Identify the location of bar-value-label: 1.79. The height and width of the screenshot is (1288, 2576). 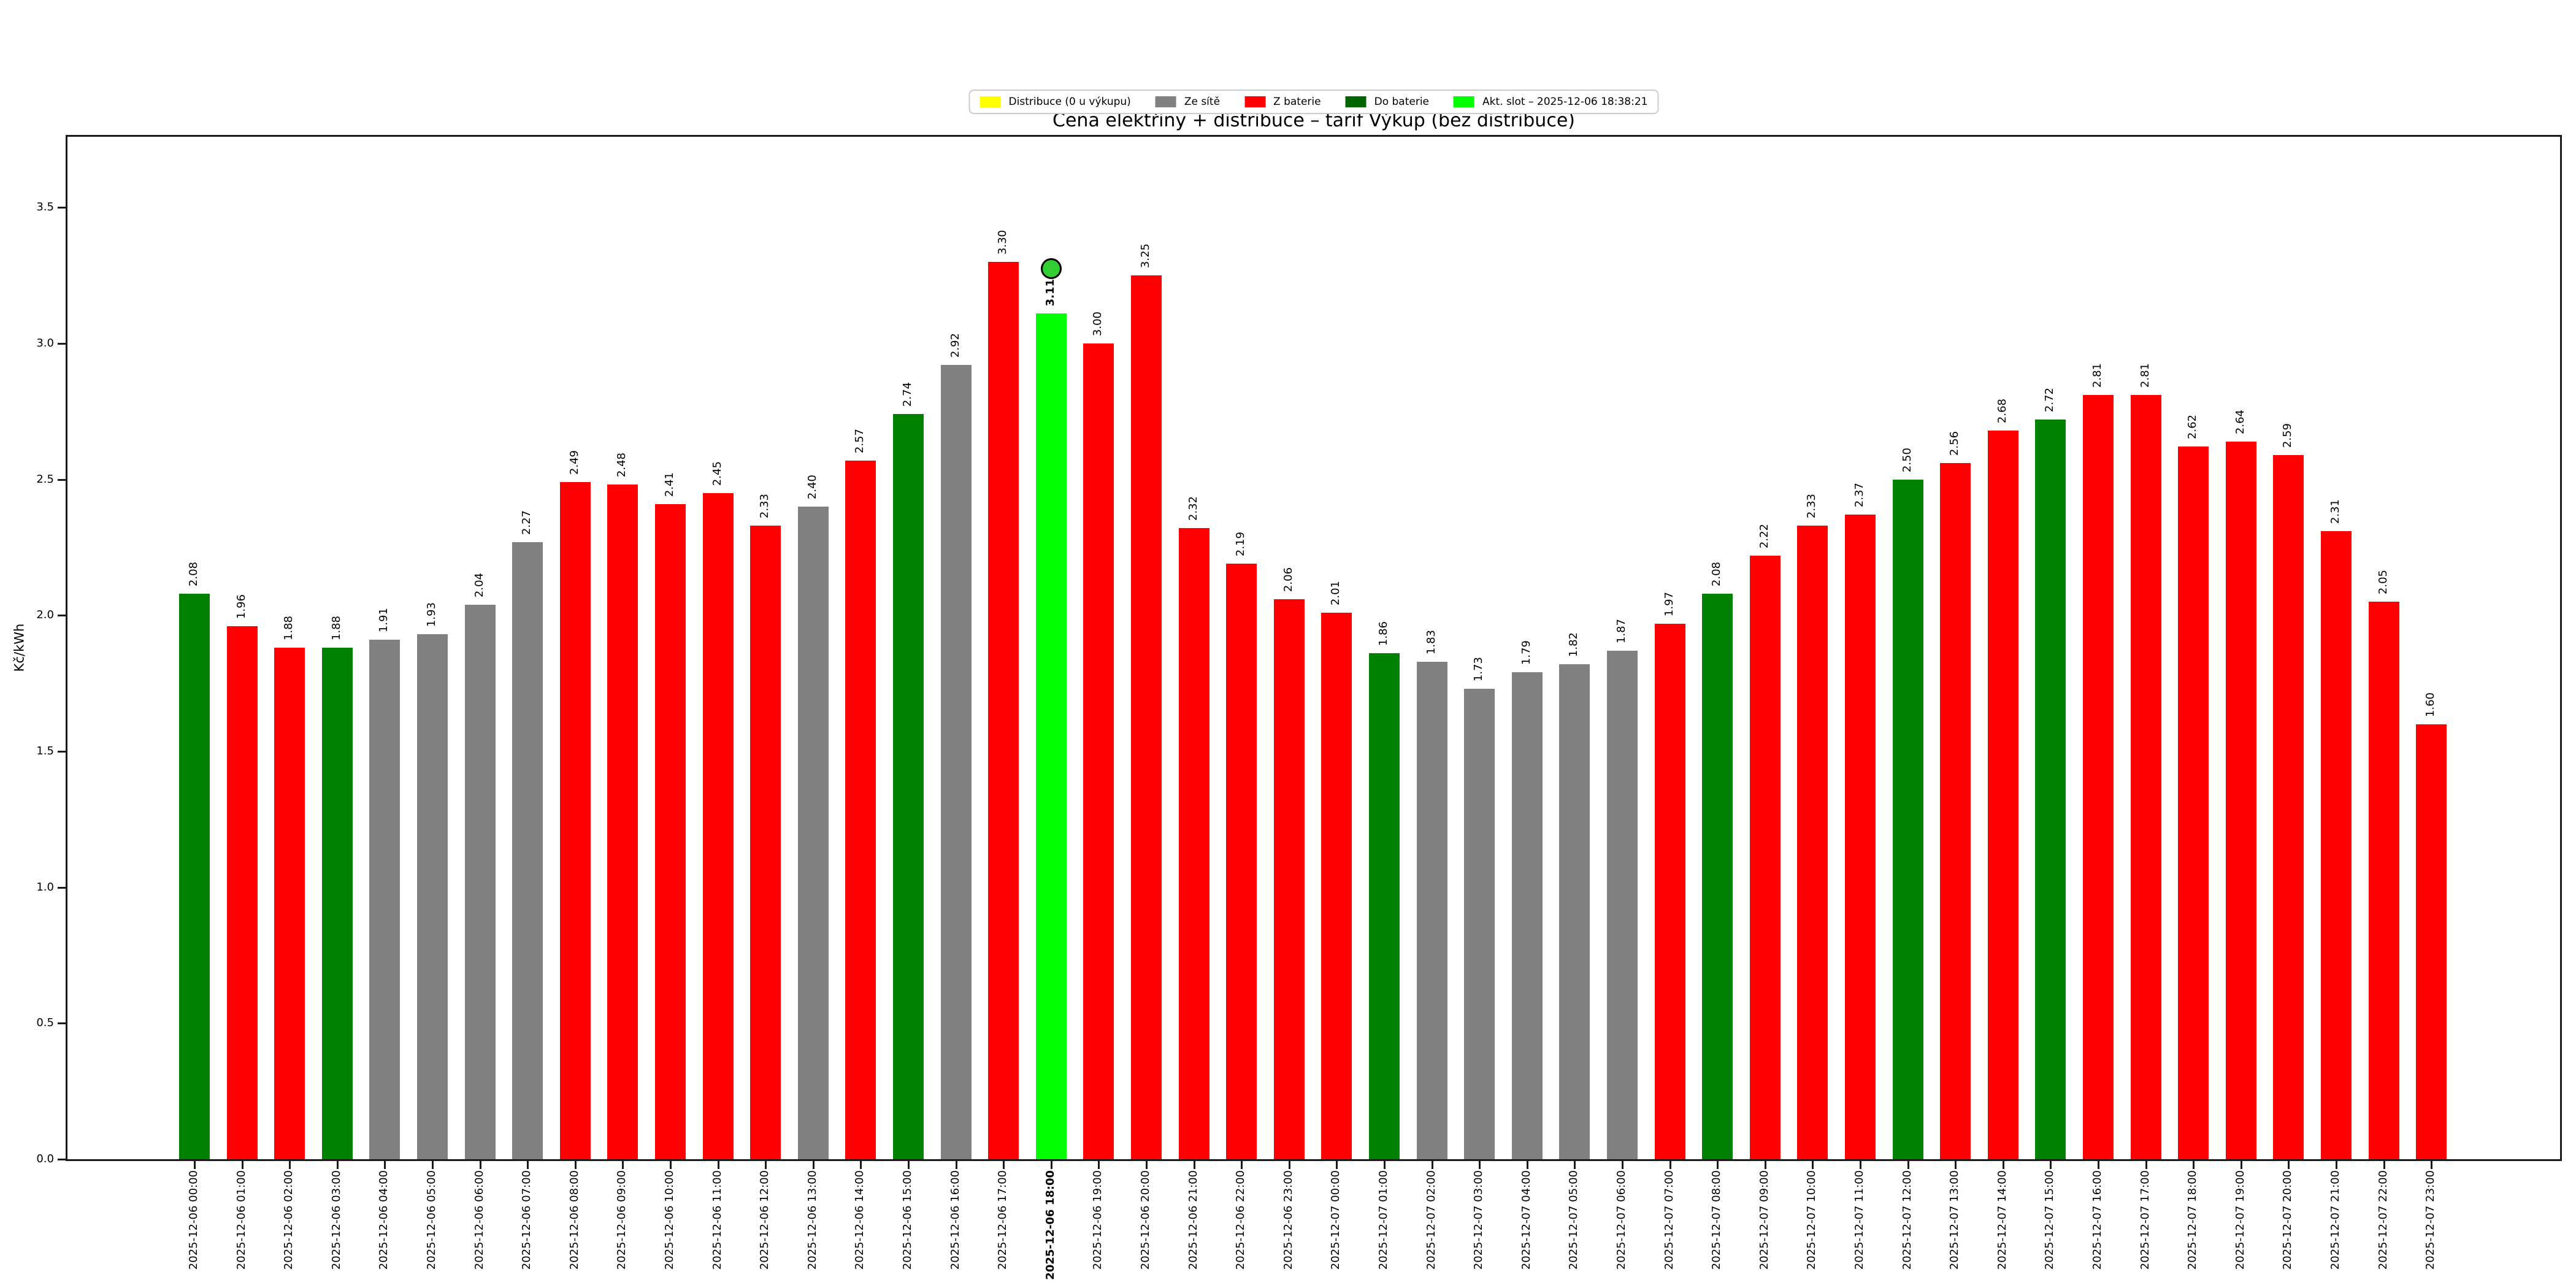
(1526, 652).